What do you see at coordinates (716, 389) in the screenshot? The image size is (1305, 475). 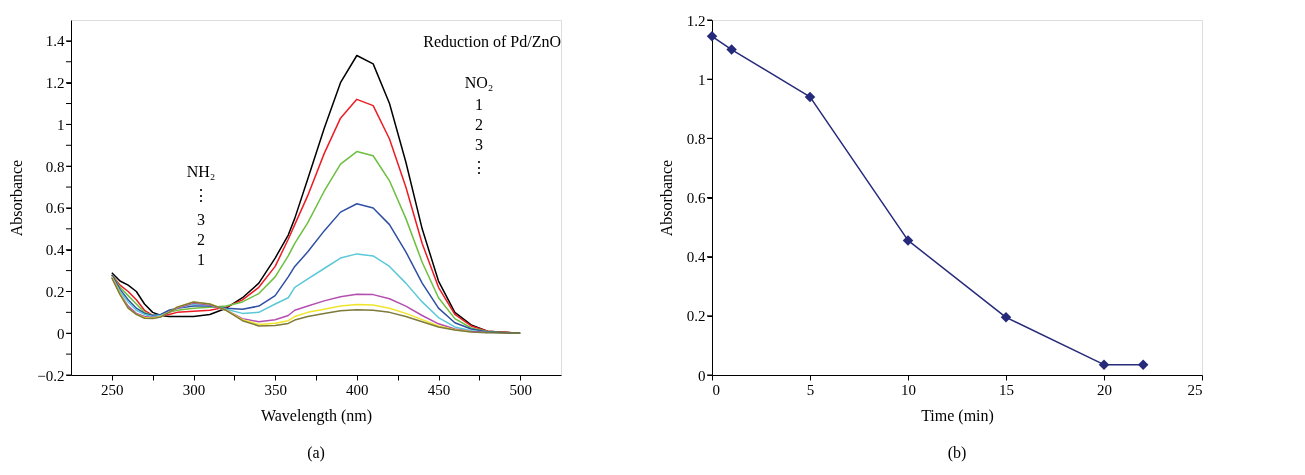 I see `x-tick-label: 0` at bounding box center [716, 389].